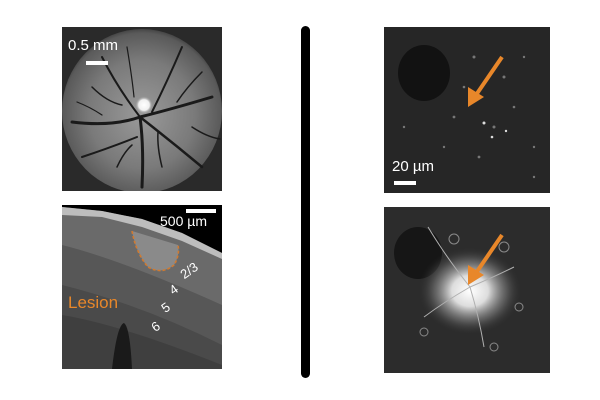 This screenshot has width=600, height=400. I want to click on window-scale-label: 0.5 mm, so click(93, 45).